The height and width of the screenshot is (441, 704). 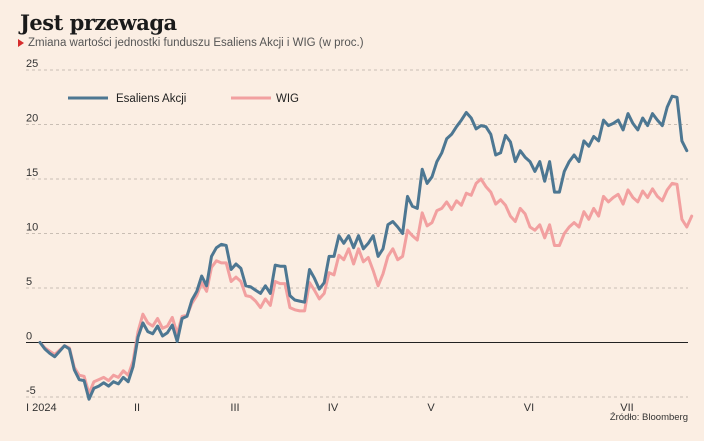 What do you see at coordinates (32, 119) in the screenshot?
I see `y-tick-label: 20` at bounding box center [32, 119].